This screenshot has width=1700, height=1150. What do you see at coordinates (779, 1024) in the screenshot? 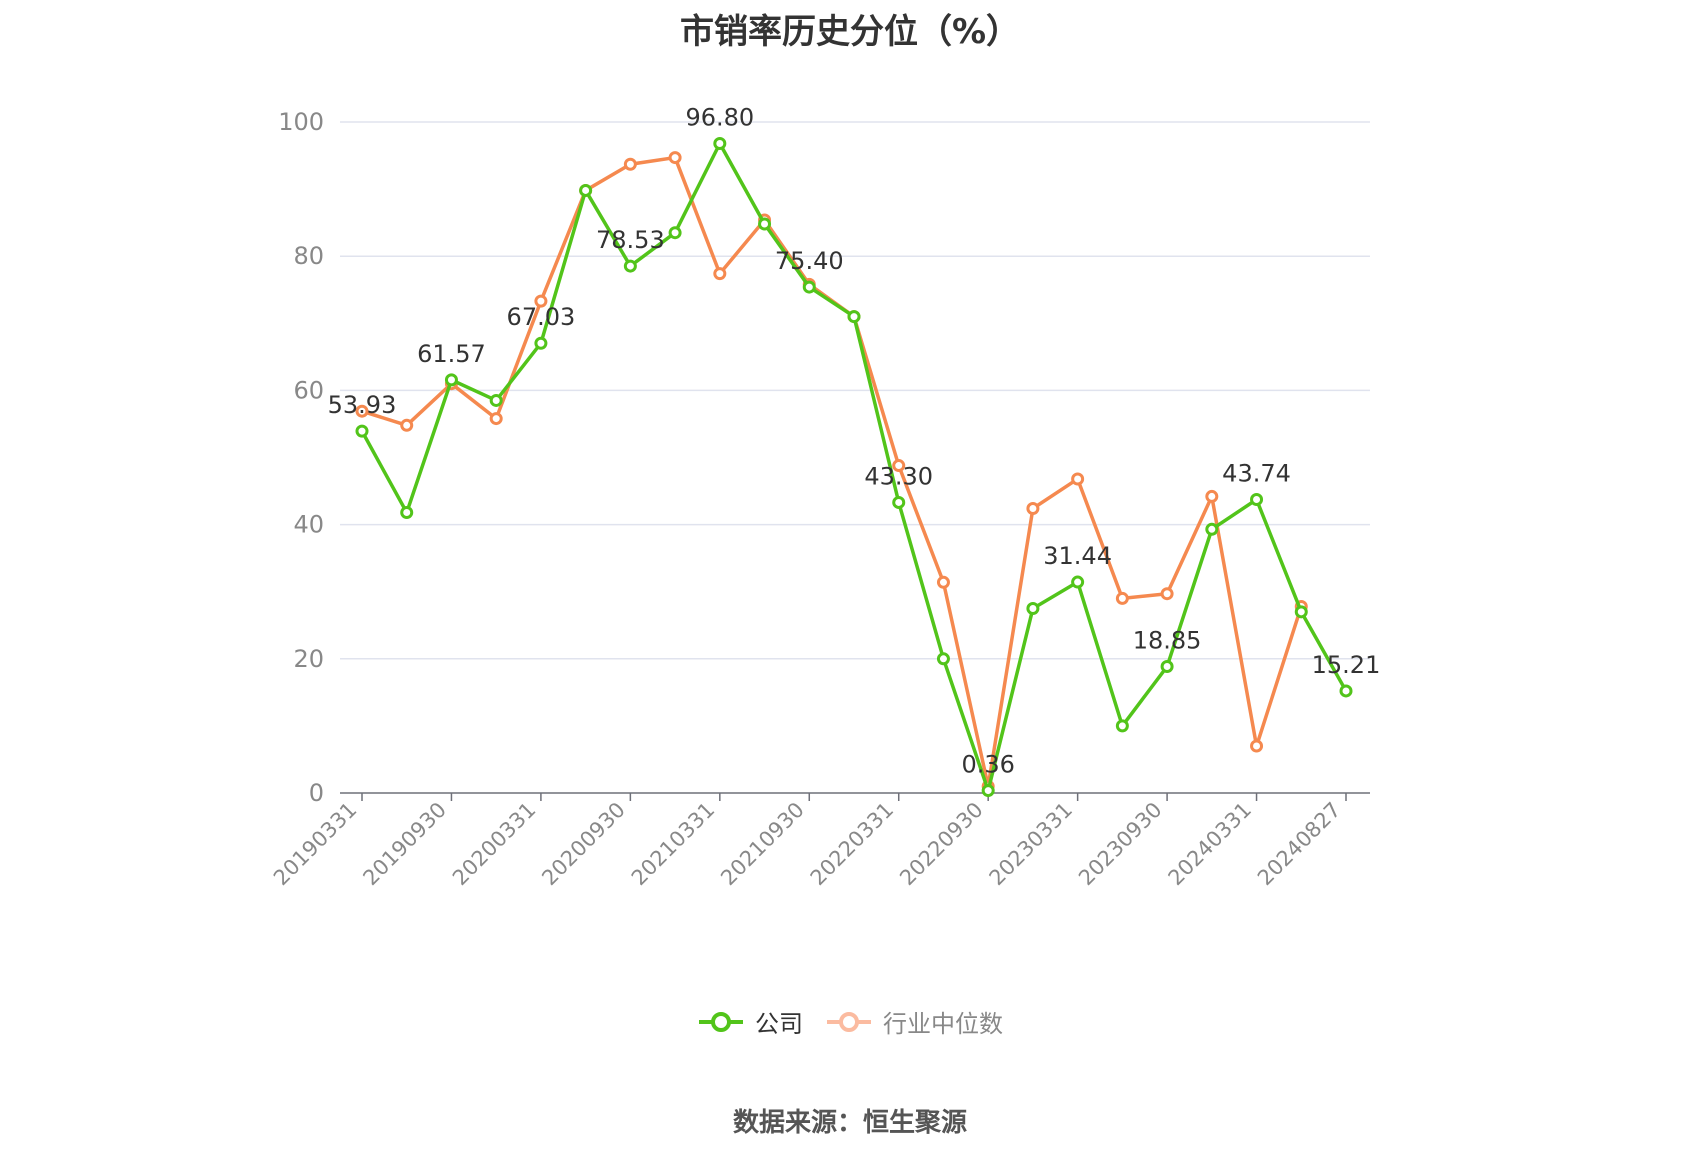
I see `legend-company-label: 公司` at bounding box center [779, 1024].